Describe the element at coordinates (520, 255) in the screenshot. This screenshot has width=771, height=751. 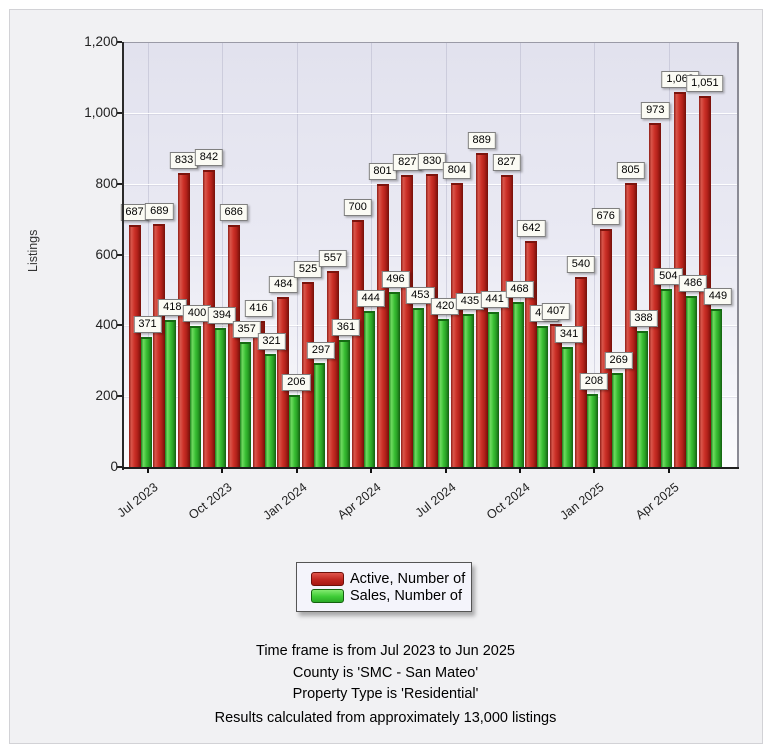
I see `gridline-x-Oct 2024` at that location.